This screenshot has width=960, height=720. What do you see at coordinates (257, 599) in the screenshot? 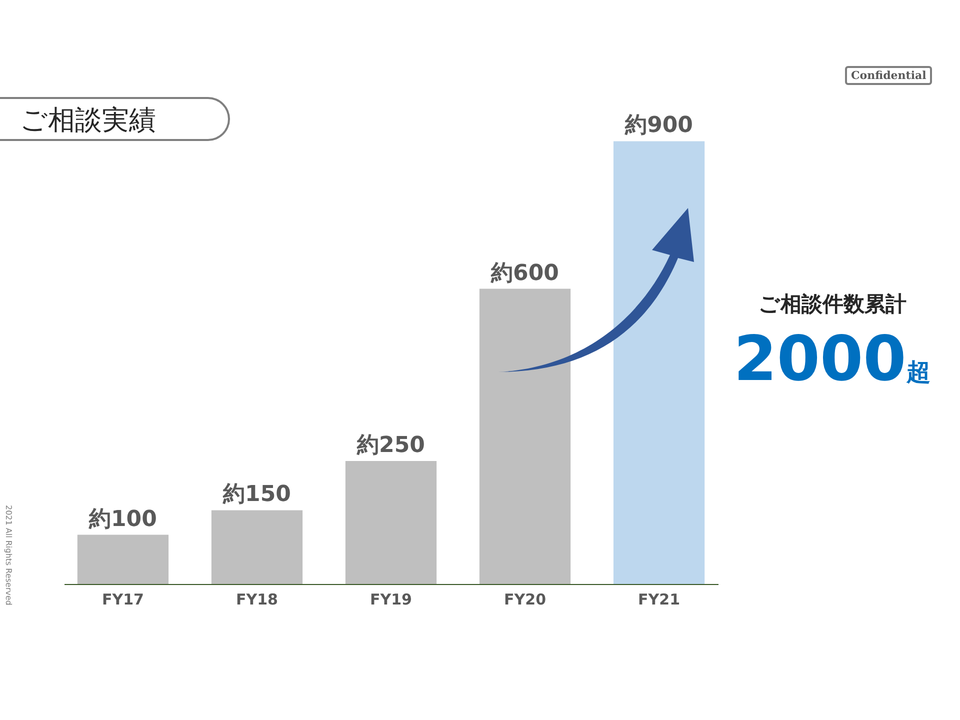
I see `x-tick-label: FY18` at bounding box center [257, 599].